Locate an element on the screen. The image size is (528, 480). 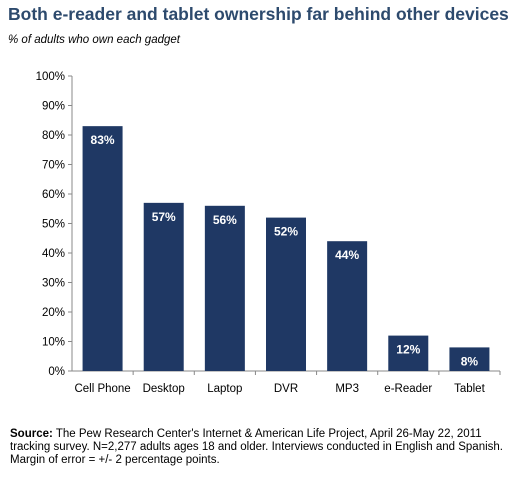
chart-subtitle: % of adults who own each gadget is located at coordinates (94, 40).